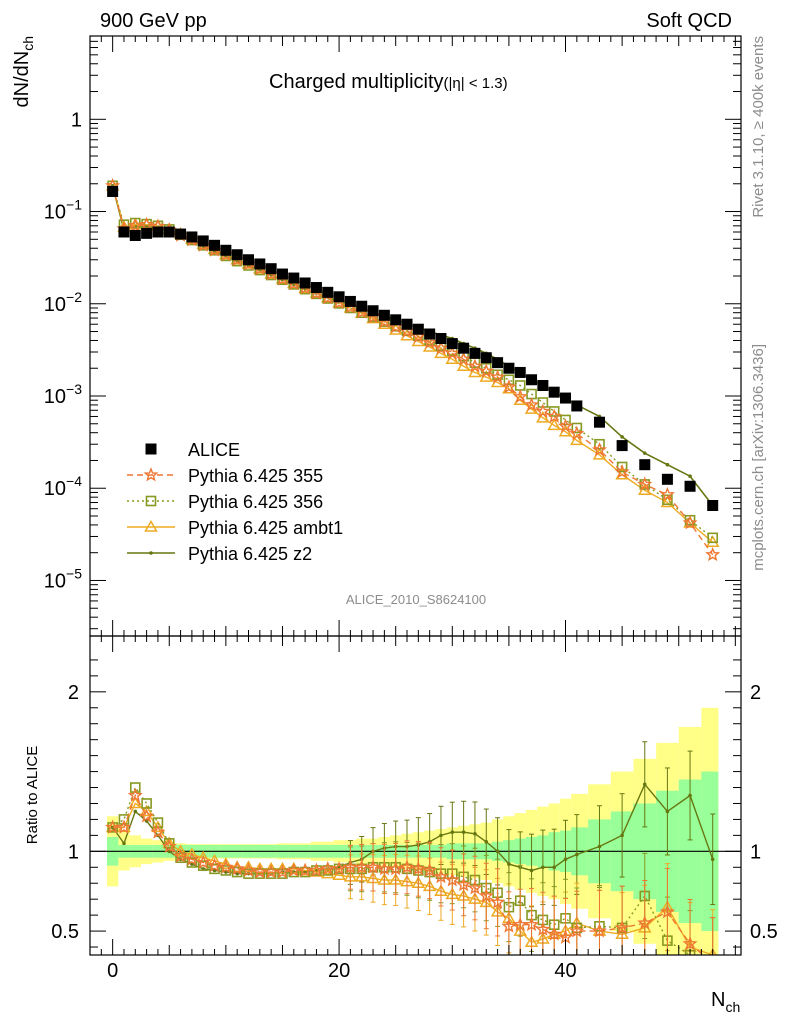  I want to click on ratio-y-tick-label-left: 0.5, so click(65, 932).